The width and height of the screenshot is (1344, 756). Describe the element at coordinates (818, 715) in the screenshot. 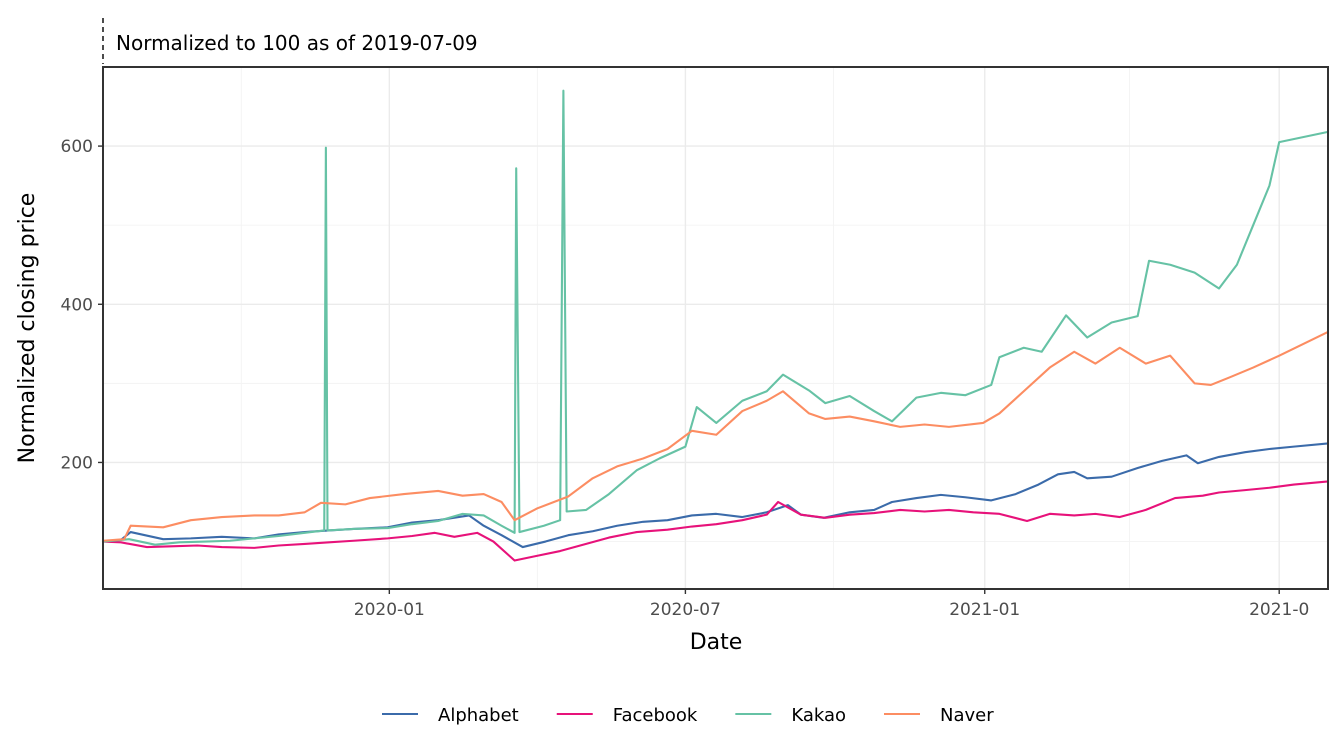

I see `legend-label-kakao: Kakao` at that location.